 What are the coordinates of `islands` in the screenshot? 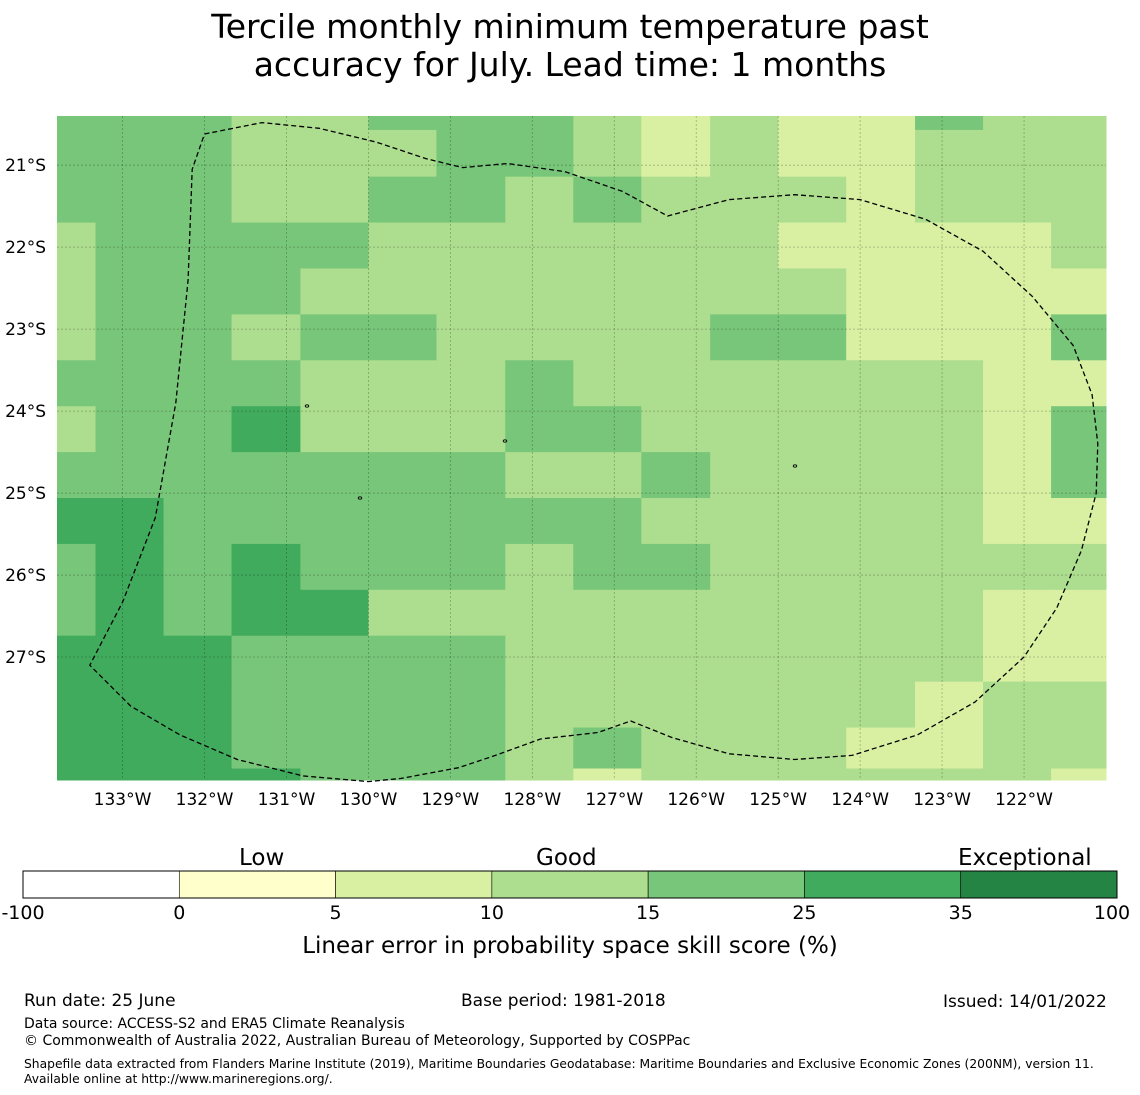 It's located at (551, 452).